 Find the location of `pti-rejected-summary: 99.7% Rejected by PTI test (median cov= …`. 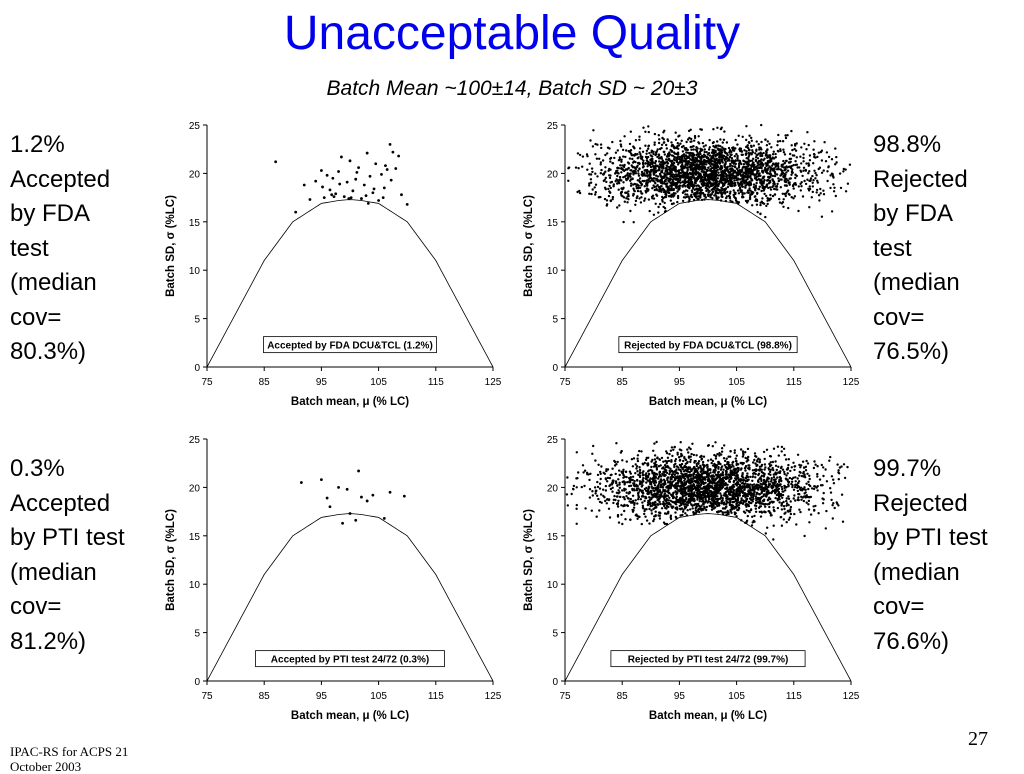

pti-rejected-summary: 99.7% Rejected by PTI test (median cov= … is located at coordinates (930, 555).